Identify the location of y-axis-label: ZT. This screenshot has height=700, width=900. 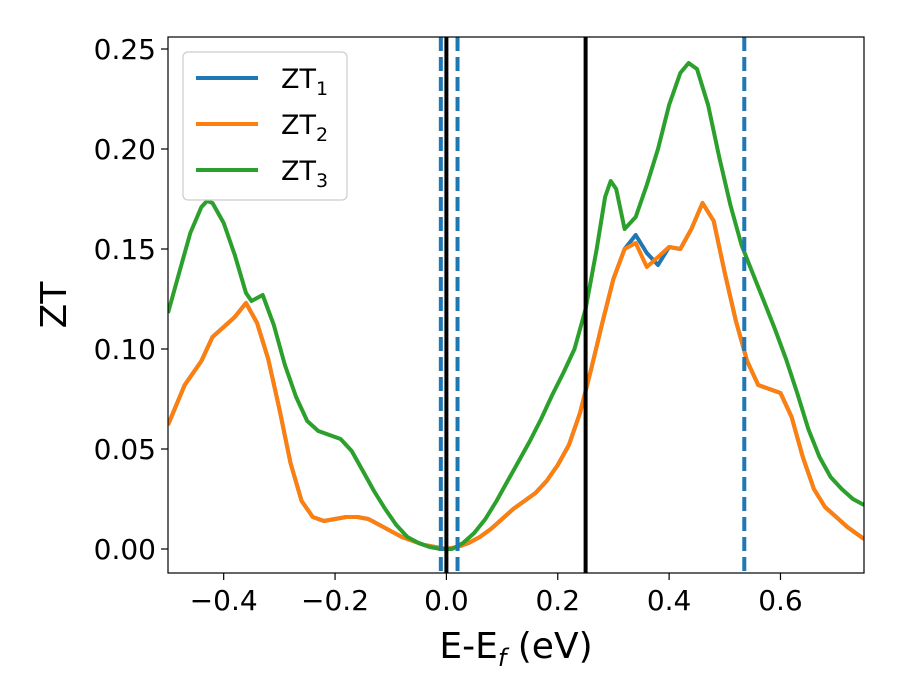
(54, 305).